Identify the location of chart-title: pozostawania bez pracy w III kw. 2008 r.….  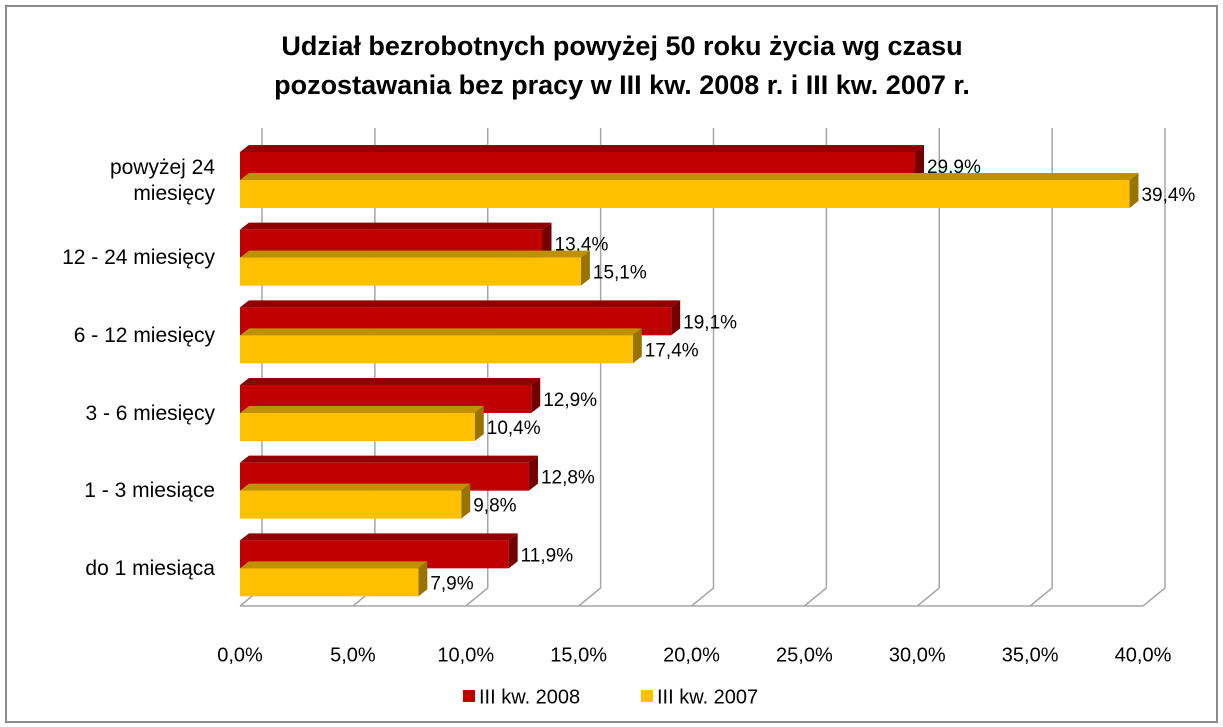
(622, 85).